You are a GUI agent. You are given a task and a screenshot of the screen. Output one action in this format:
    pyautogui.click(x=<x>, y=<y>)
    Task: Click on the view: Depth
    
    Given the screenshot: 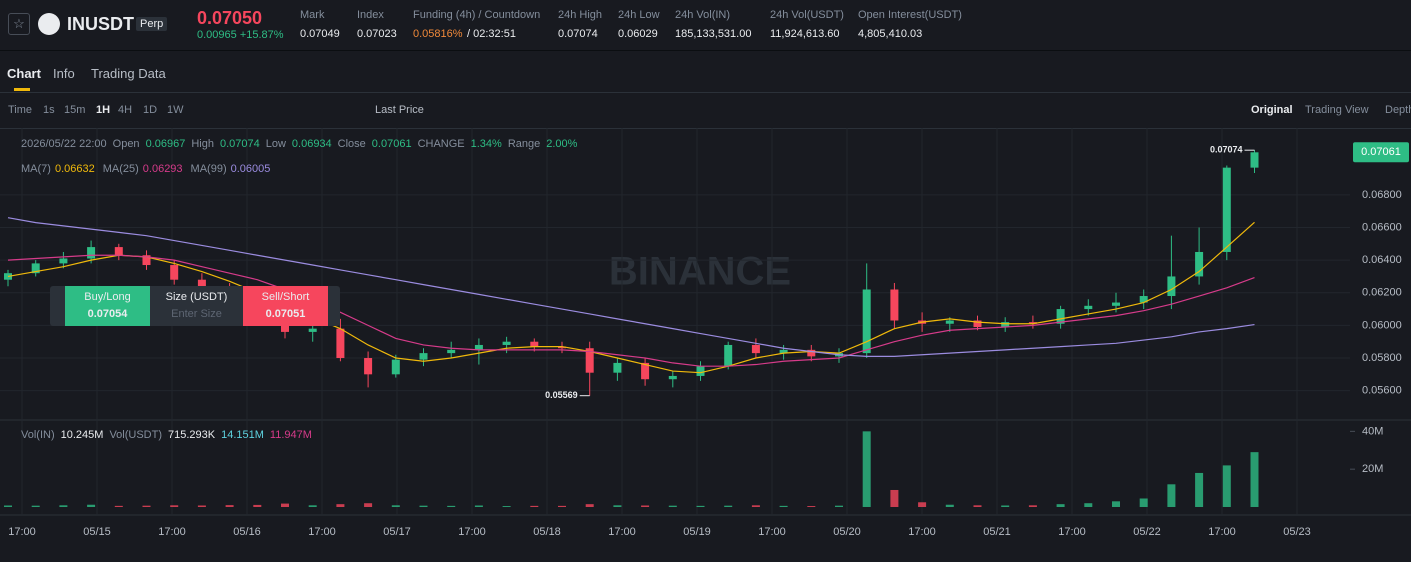 What is the action you would take?
    pyautogui.click(x=1398, y=110)
    